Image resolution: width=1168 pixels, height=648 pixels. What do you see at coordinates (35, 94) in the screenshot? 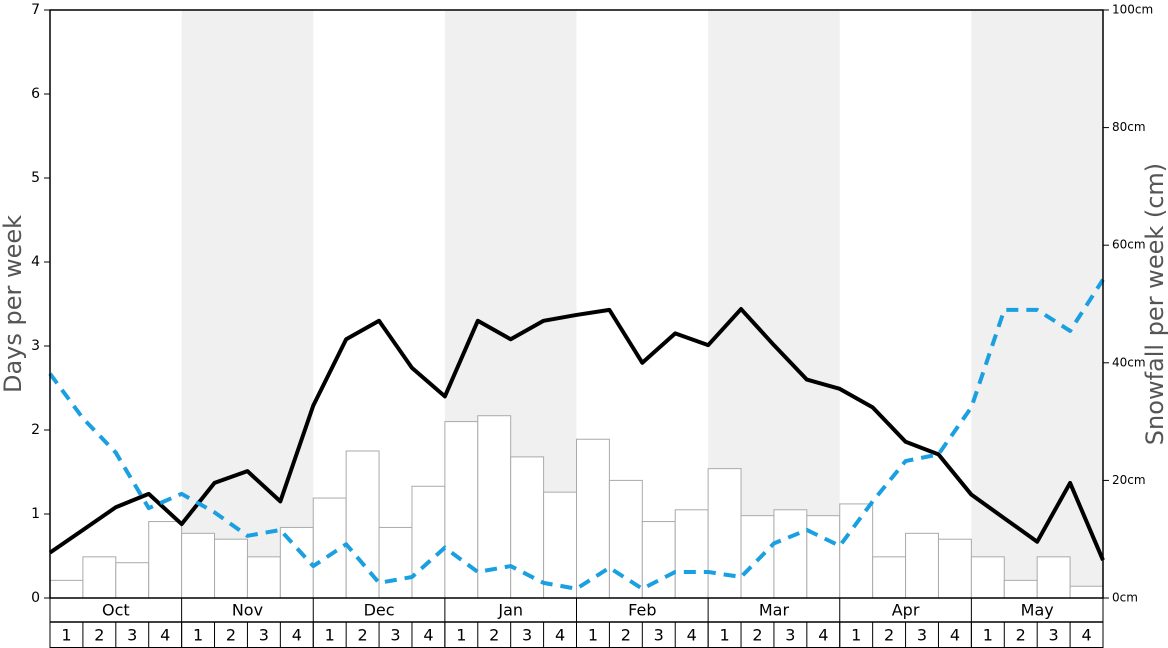
I see `y-tick-label: 6` at bounding box center [35, 94].